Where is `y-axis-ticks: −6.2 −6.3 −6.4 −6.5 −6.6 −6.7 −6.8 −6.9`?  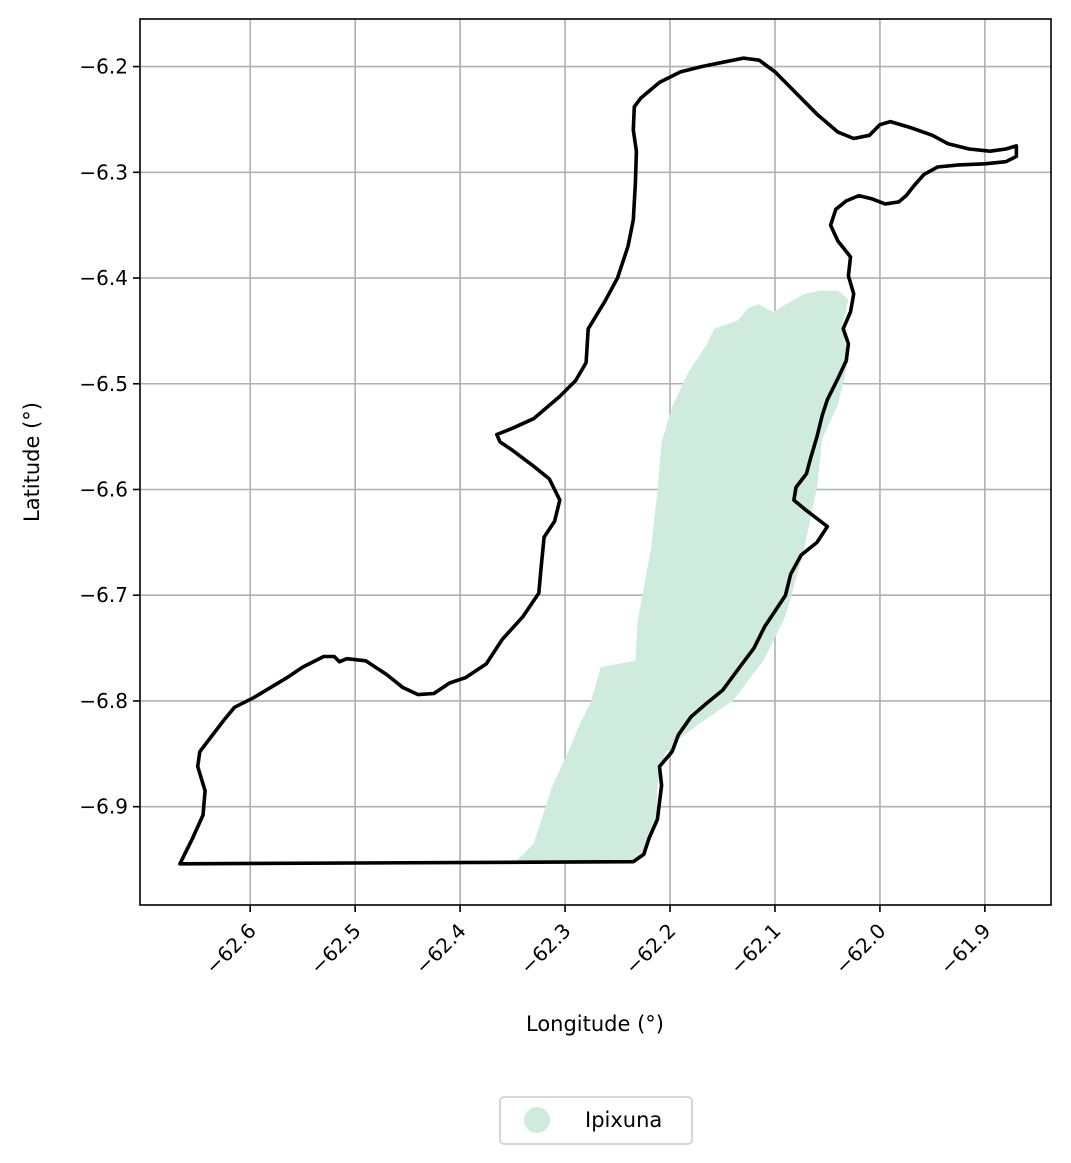
y-axis-ticks: −6.2 −6.3 −6.4 −6.5 −6.6 −6.7 −6.8 −6.9 is located at coordinates (109, 437).